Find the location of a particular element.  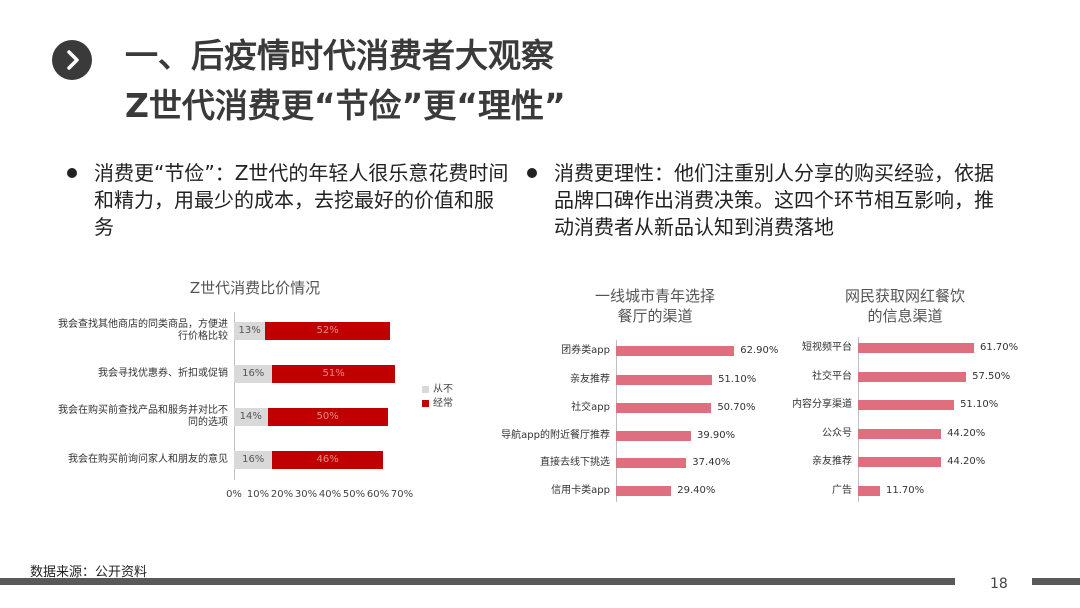

nav-icon is located at coordinates (72, 60).